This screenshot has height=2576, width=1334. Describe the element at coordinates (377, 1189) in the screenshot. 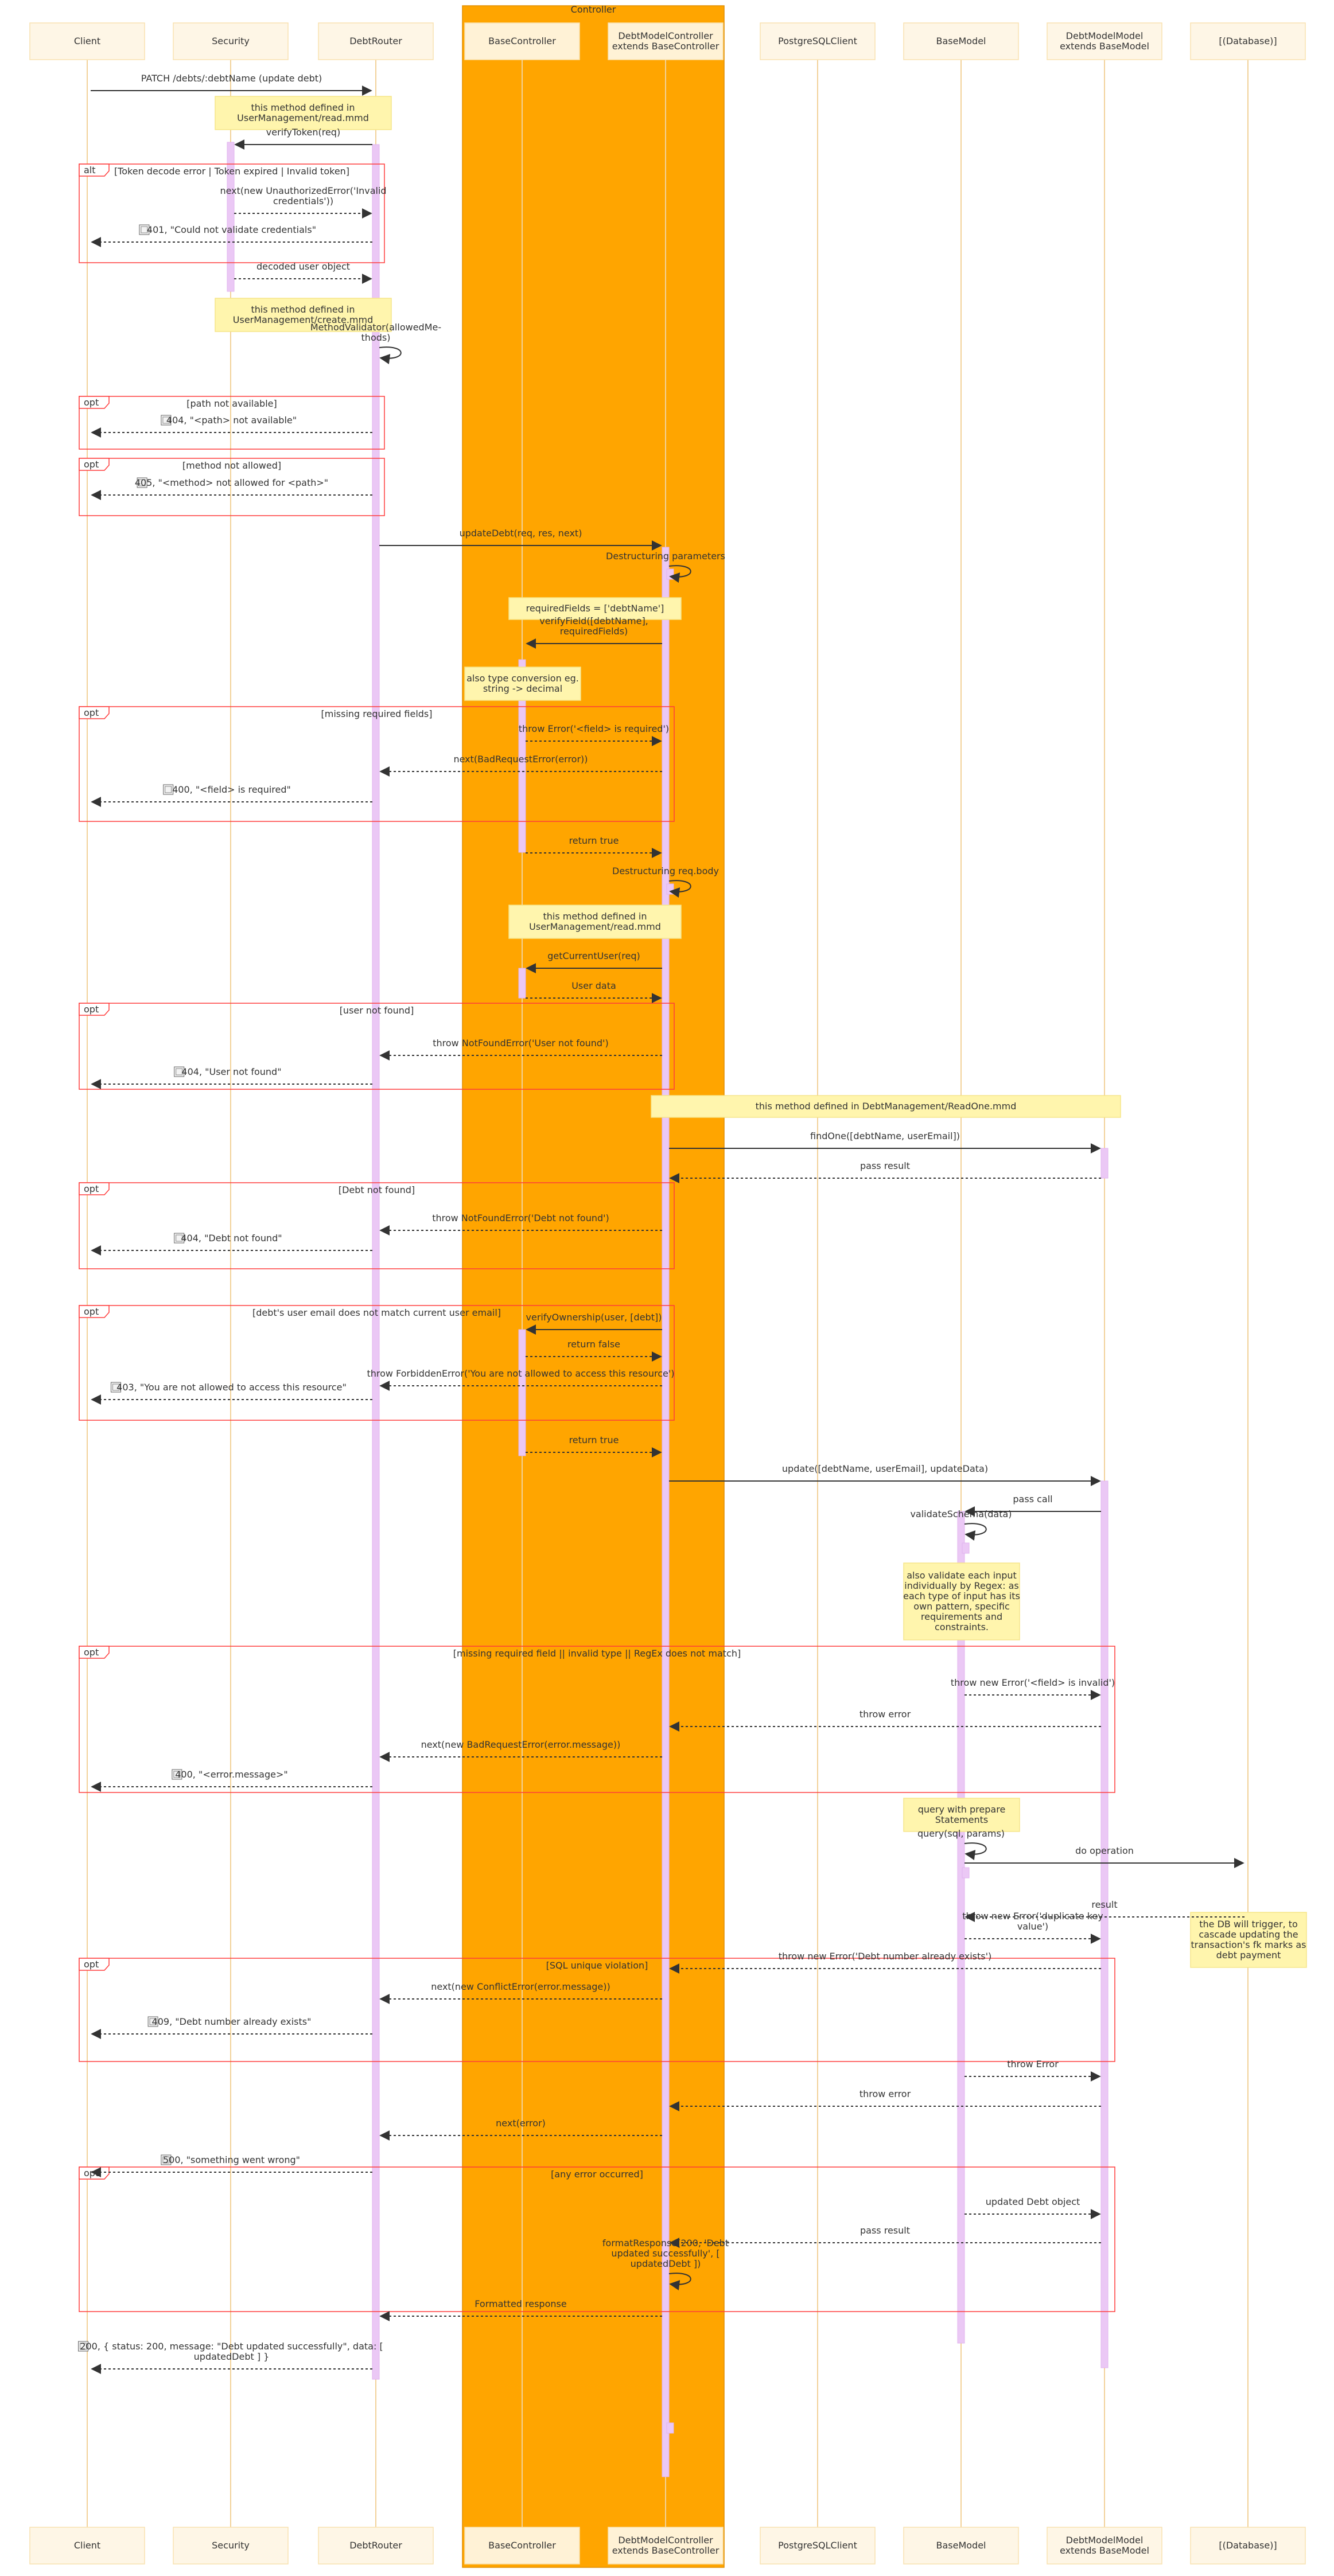

I see `frame-condition: [Debt not found]` at that location.